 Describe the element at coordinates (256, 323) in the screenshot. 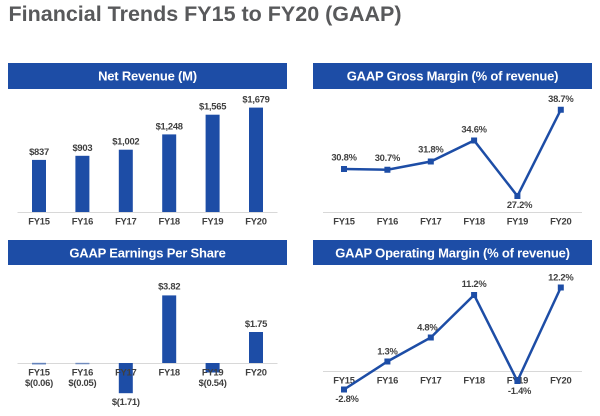

I see `svg-text: $1.75` at that location.